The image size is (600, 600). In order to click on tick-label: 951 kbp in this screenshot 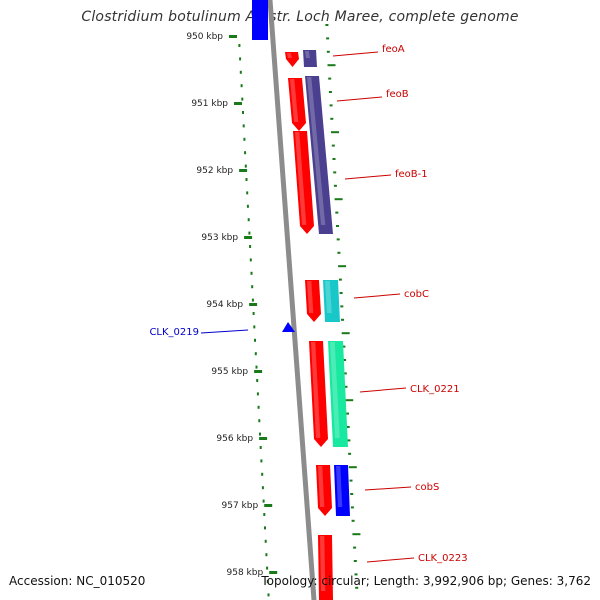, I will do `click(209, 104)`.